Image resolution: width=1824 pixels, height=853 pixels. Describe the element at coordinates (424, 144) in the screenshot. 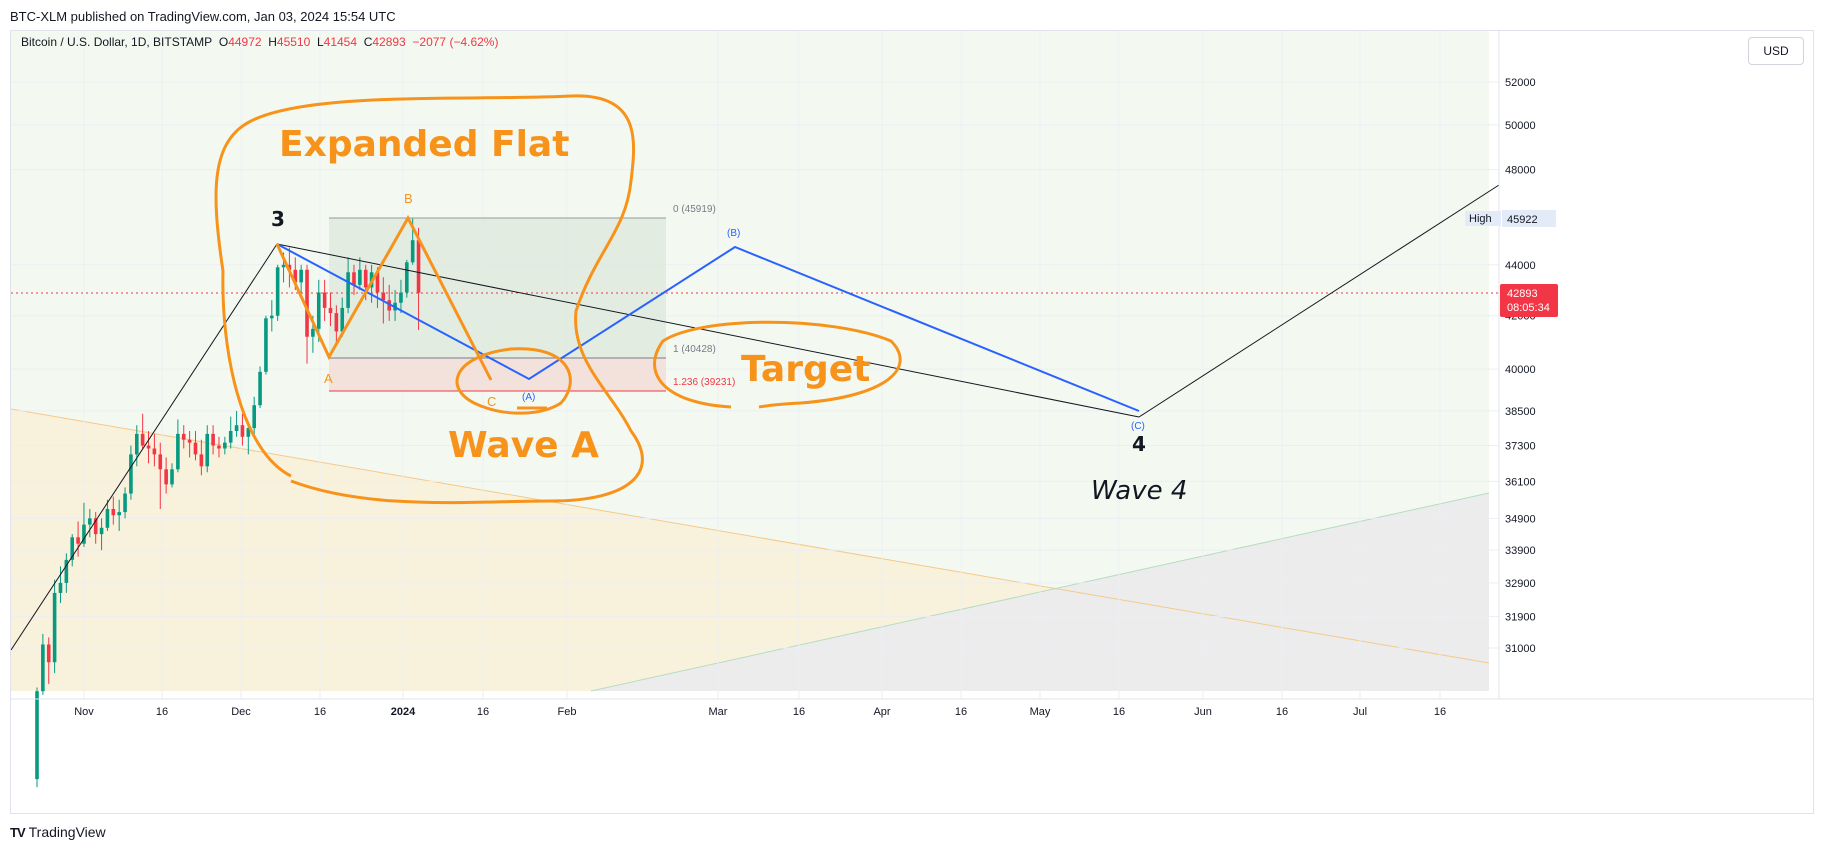

I see `expanded-flat-label: Expanded Flat` at that location.